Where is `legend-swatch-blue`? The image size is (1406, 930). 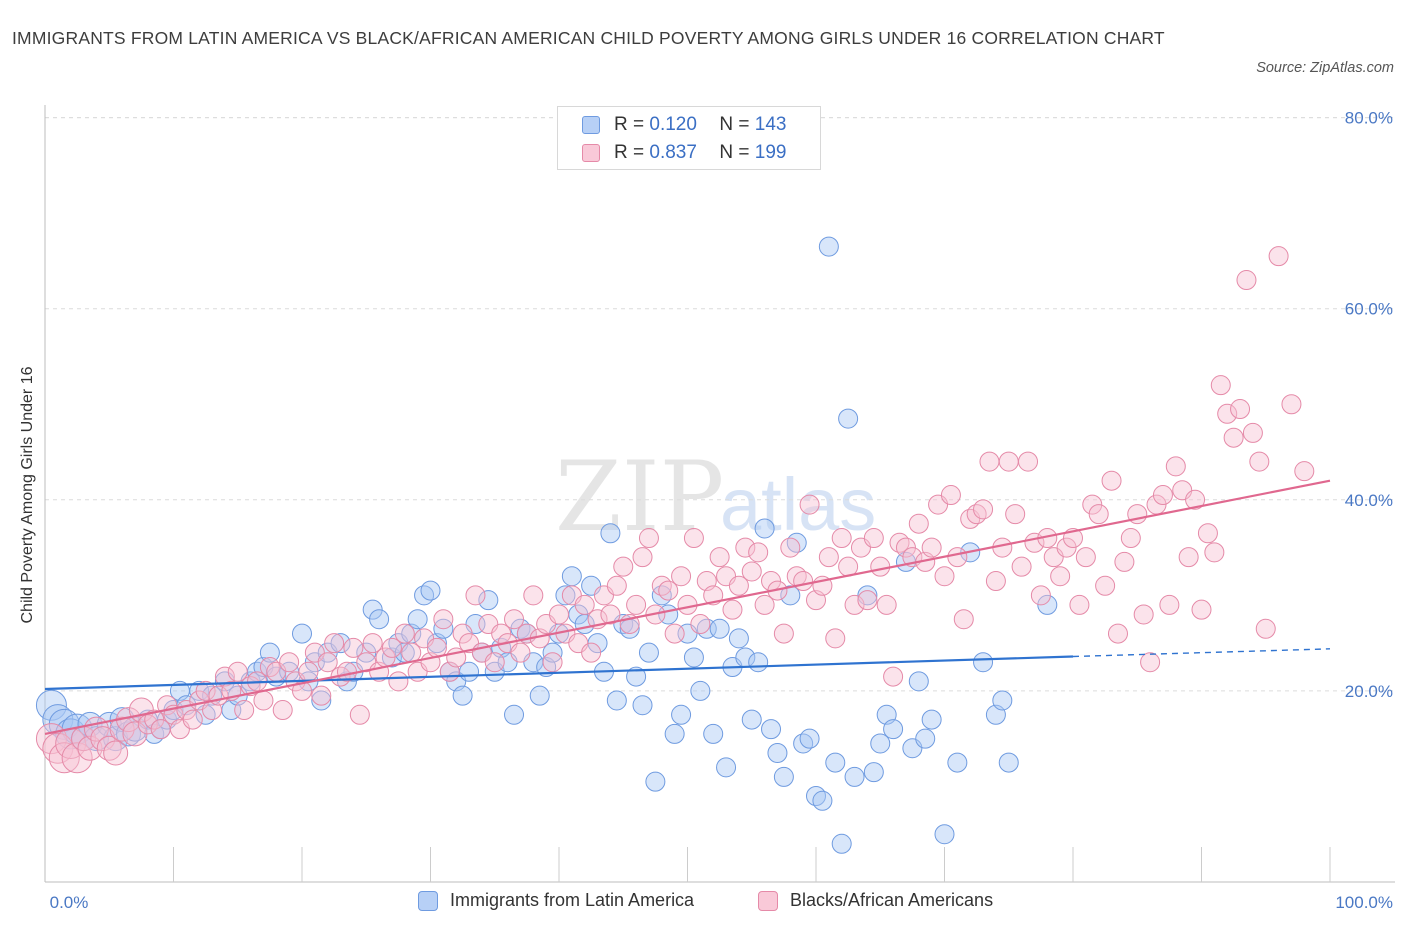
legend-swatch-blue is located at coordinates (591, 125).